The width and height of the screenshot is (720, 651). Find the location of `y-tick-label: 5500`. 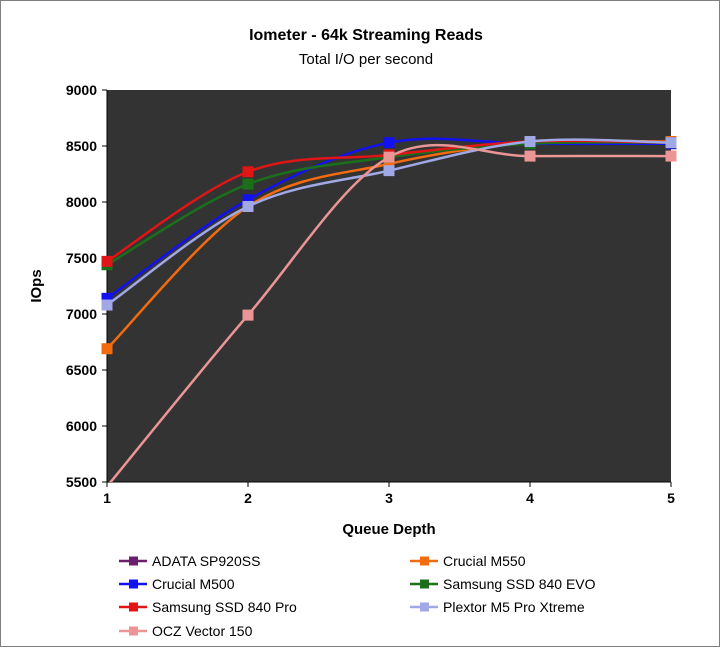

y-tick-label: 5500 is located at coordinates (81, 482).